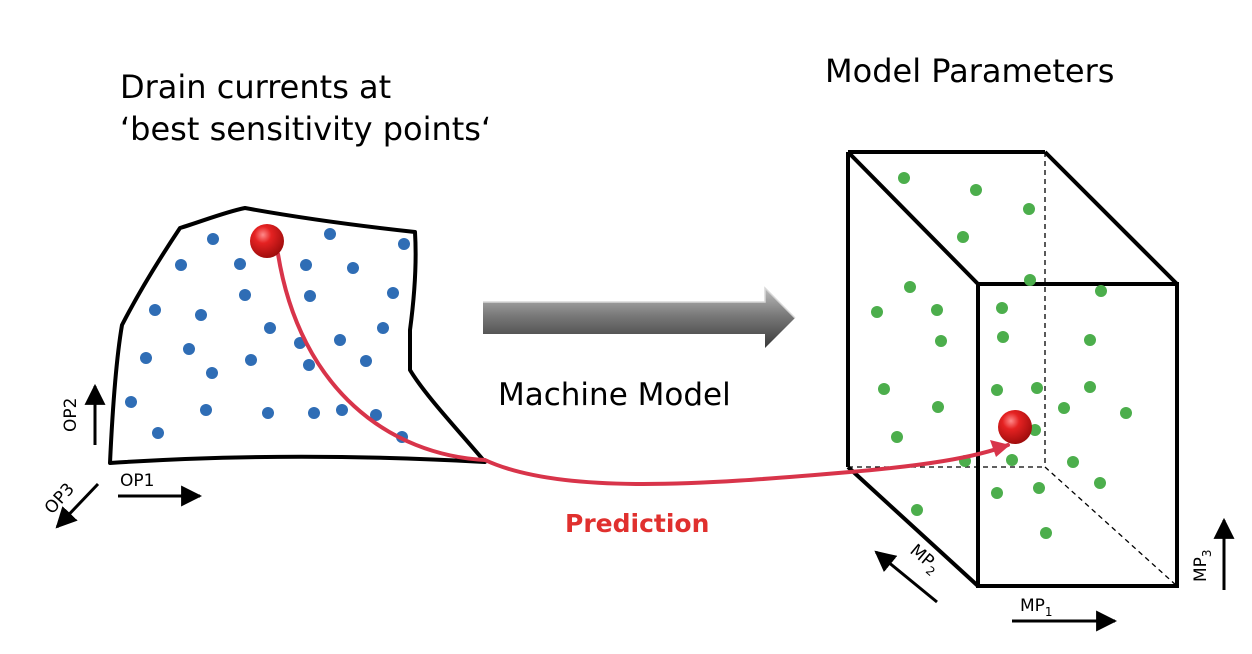 This screenshot has width=1252, height=654. I want to click on mp2-label: MP2, so click(924, 560).